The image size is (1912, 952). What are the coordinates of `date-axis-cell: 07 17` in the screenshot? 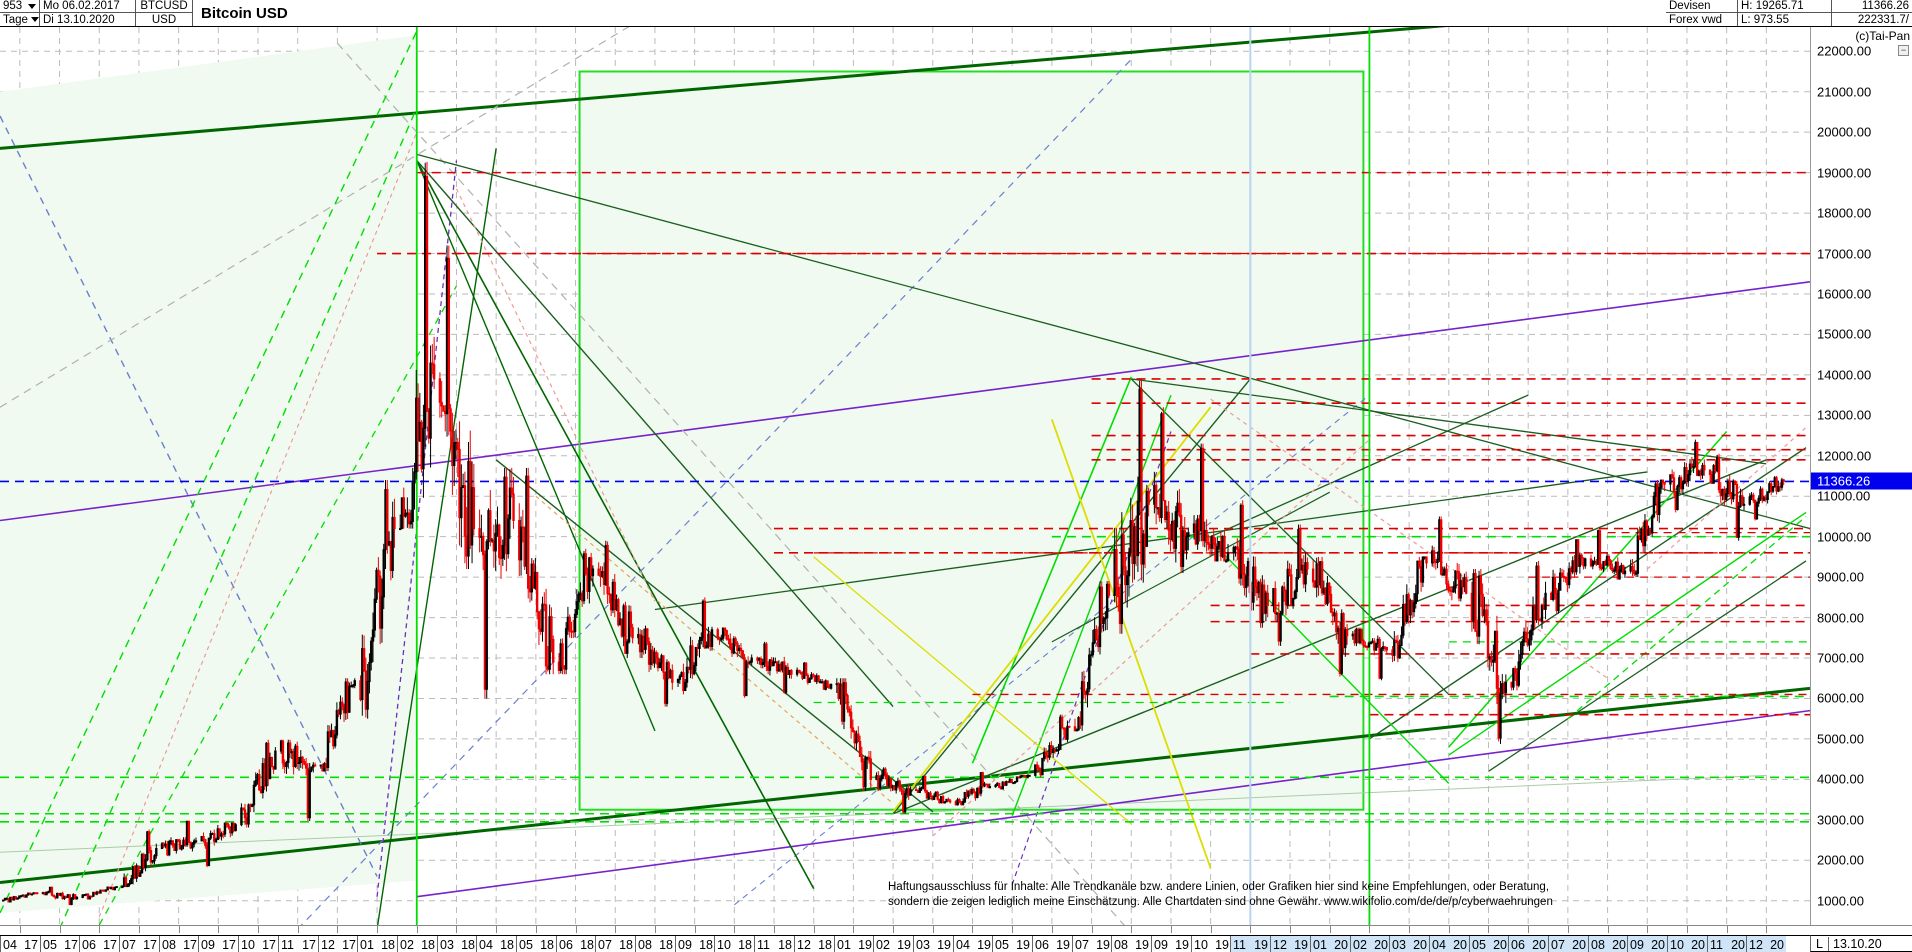 It's located at (139, 944).